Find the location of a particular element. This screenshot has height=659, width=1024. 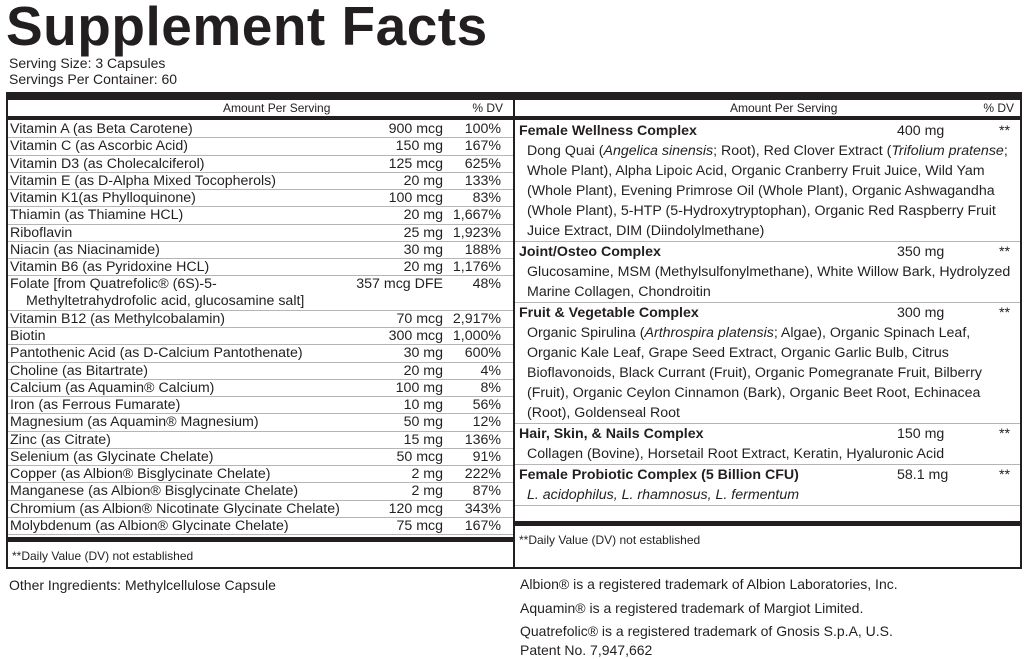

servings-per-container: Servings Per Container: 60 is located at coordinates (93, 79).